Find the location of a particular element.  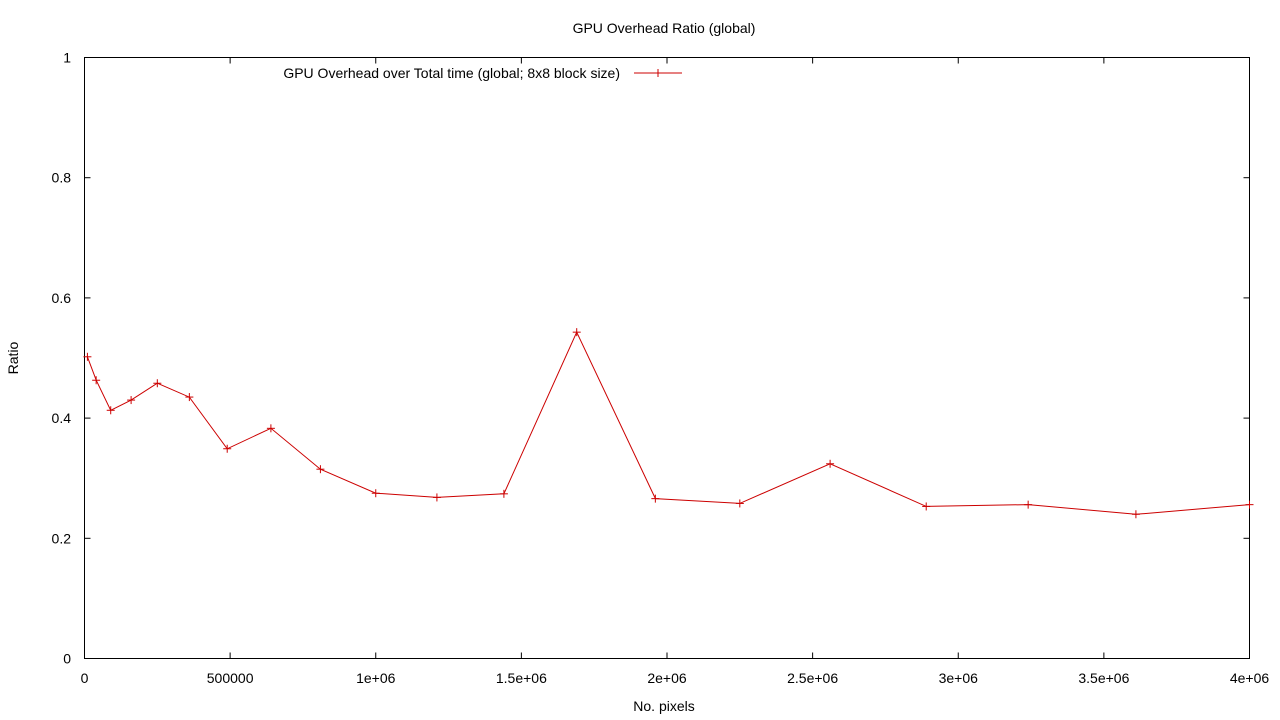

y-axis-label: Ratio is located at coordinates (13, 357).